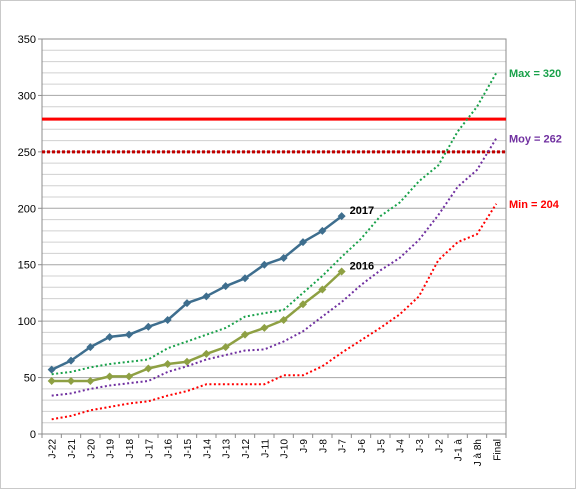 This screenshot has height=493, width=576. I want to click on series-name-label: 2016, so click(362, 266).